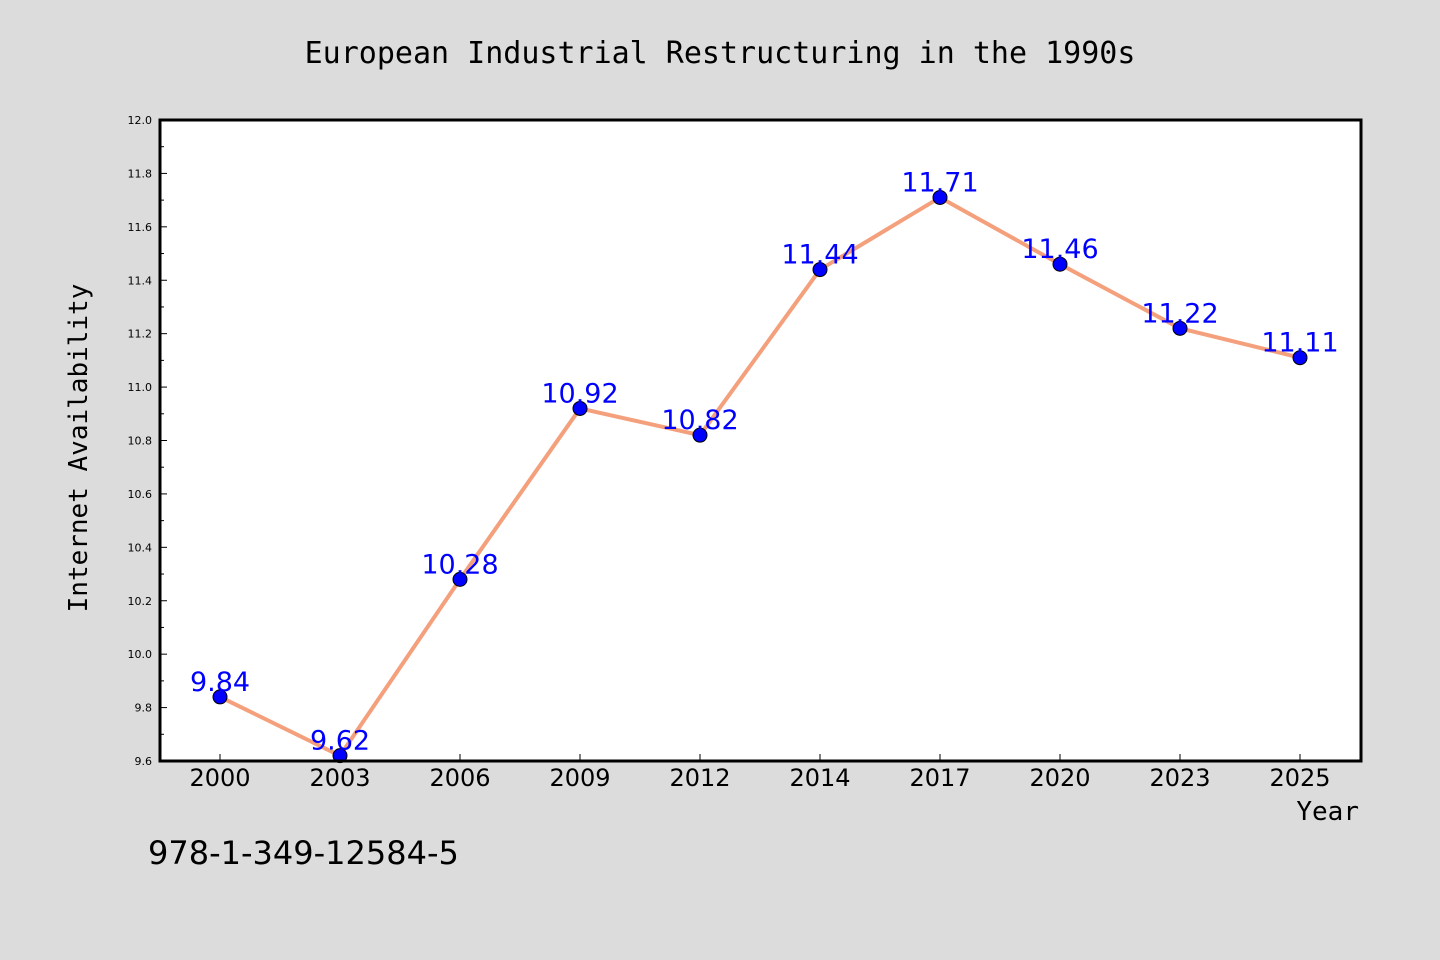  Describe the element at coordinates (699, 420) in the screenshot. I see `data-label: 10.82` at that location.